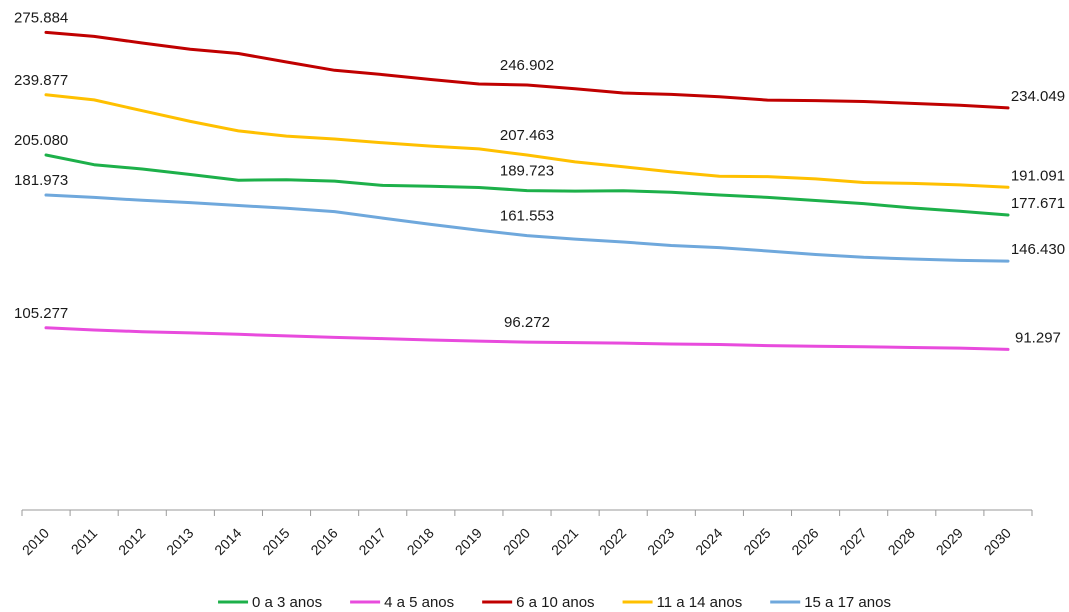  What do you see at coordinates (419, 602) in the screenshot?
I see `legend-label: 4 a 5 anos` at bounding box center [419, 602].